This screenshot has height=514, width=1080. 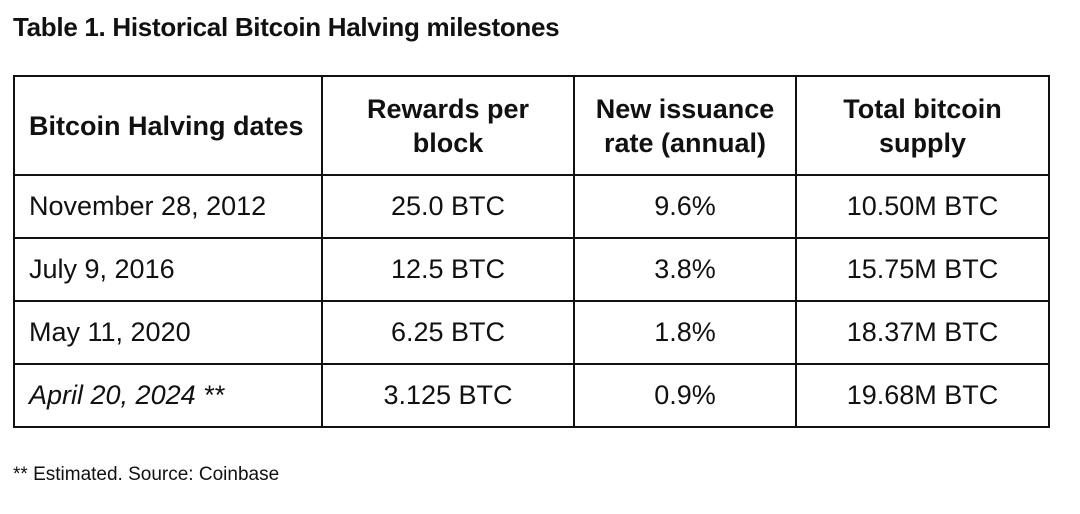 What do you see at coordinates (448, 125) in the screenshot?
I see `header-rewards: Rewards per block` at bounding box center [448, 125].